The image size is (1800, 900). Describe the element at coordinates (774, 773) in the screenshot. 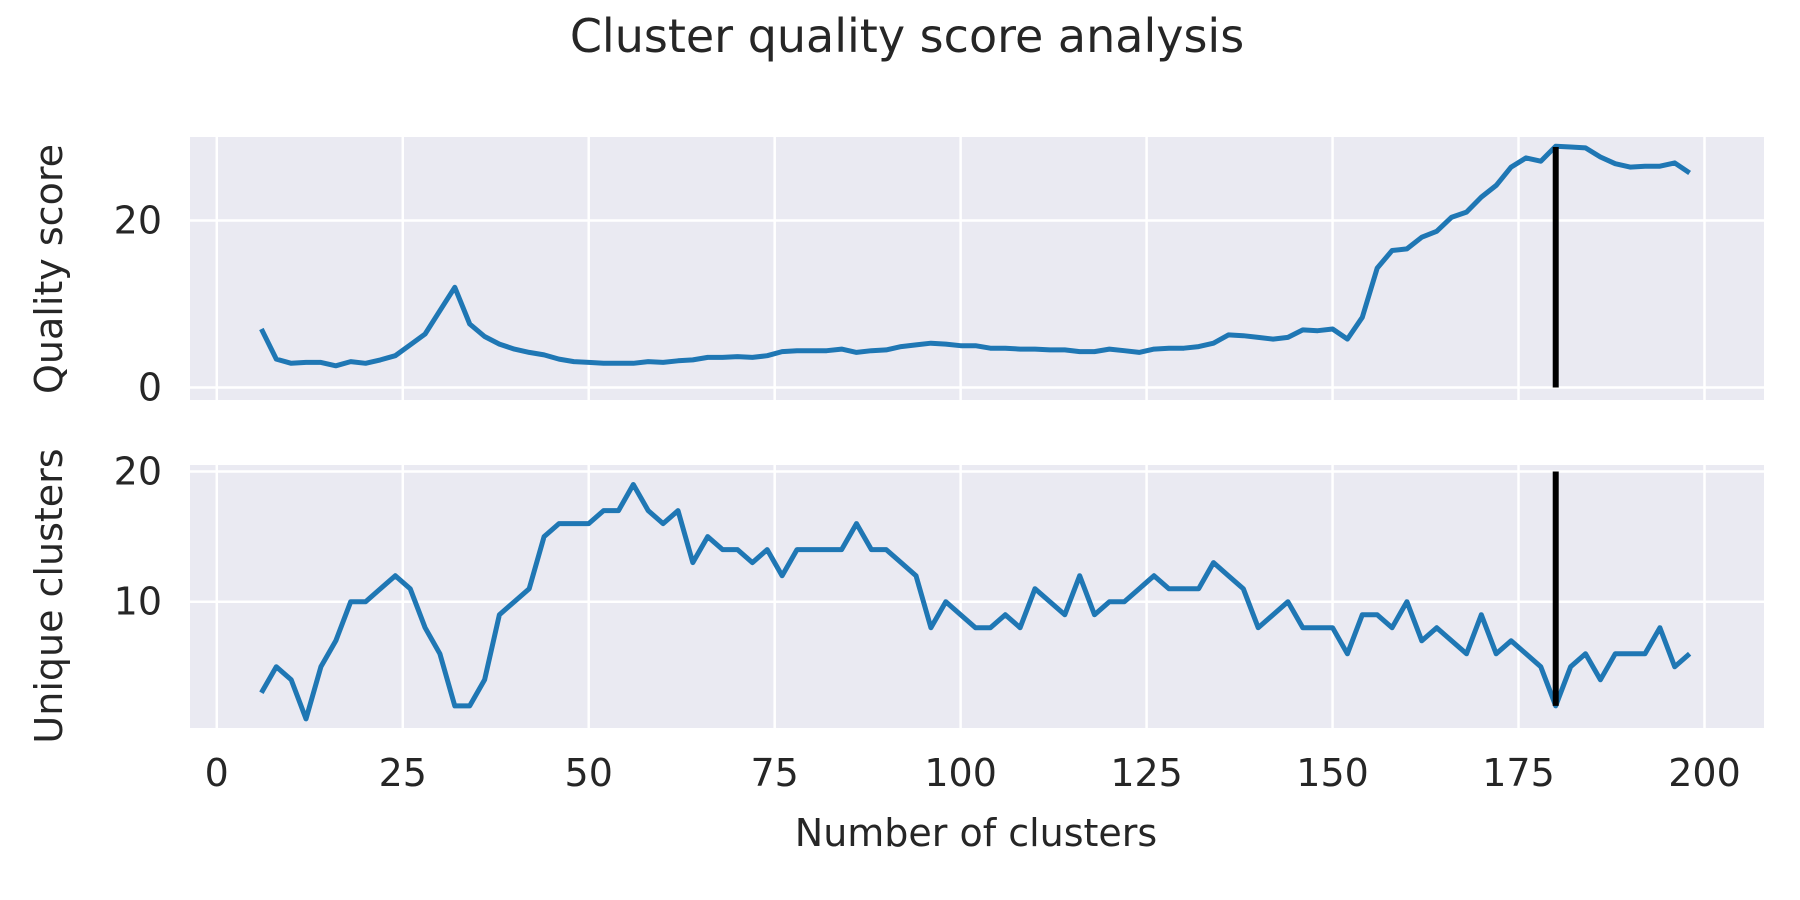

I see `x-tick-label: 75` at that location.